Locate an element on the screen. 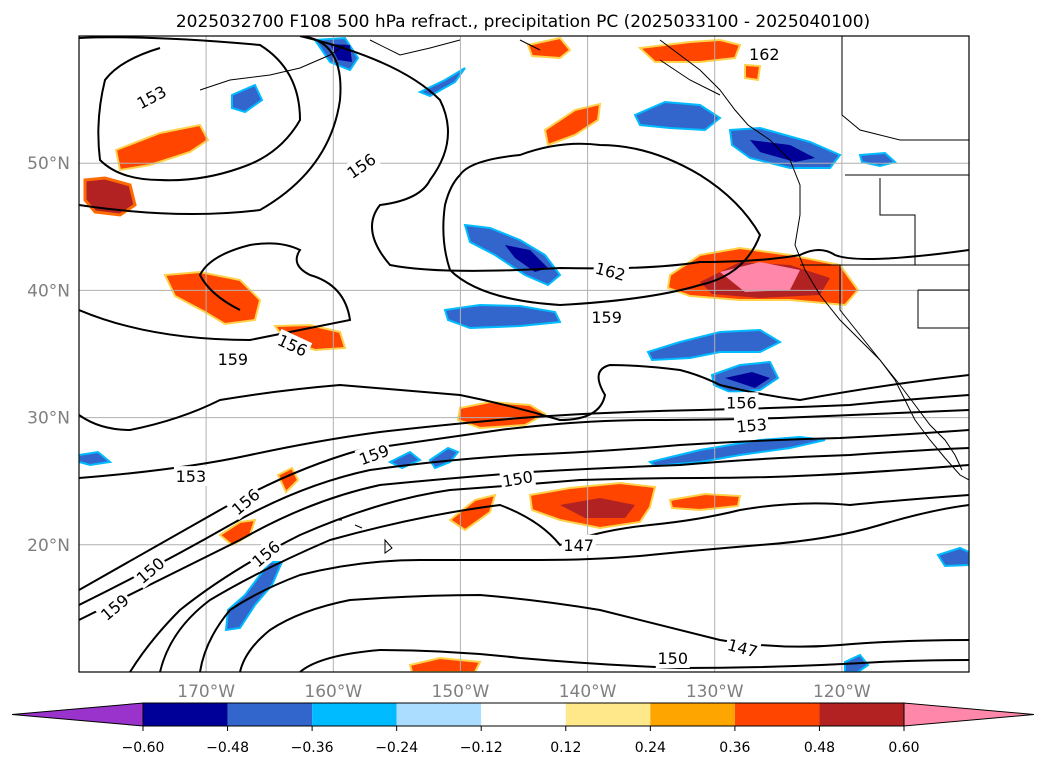 This screenshot has height=765, width=1047. colorbar-tick-label: 0.24 is located at coordinates (650, 748).